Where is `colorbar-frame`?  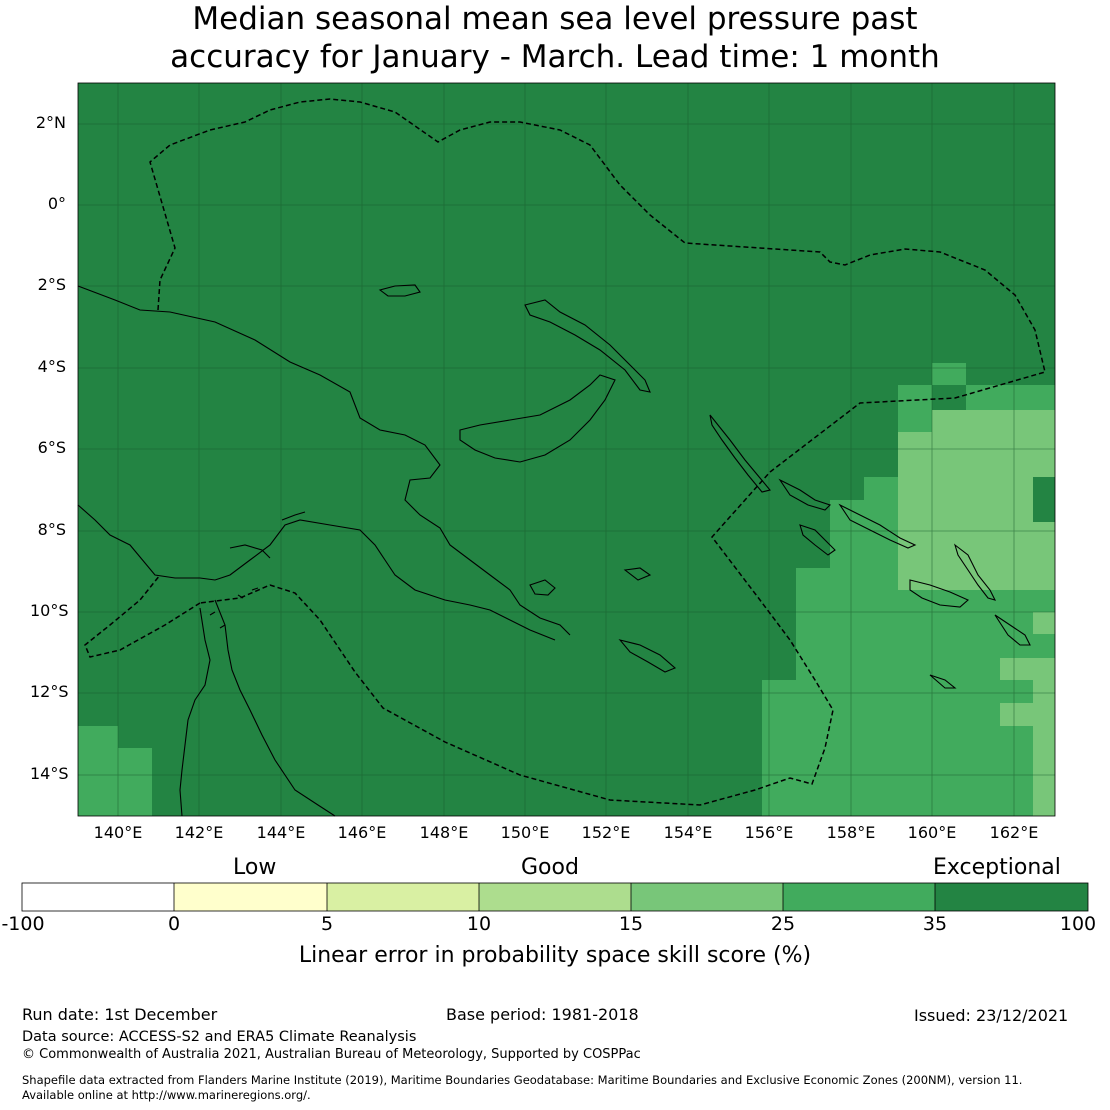
colorbar-frame is located at coordinates (555, 897).